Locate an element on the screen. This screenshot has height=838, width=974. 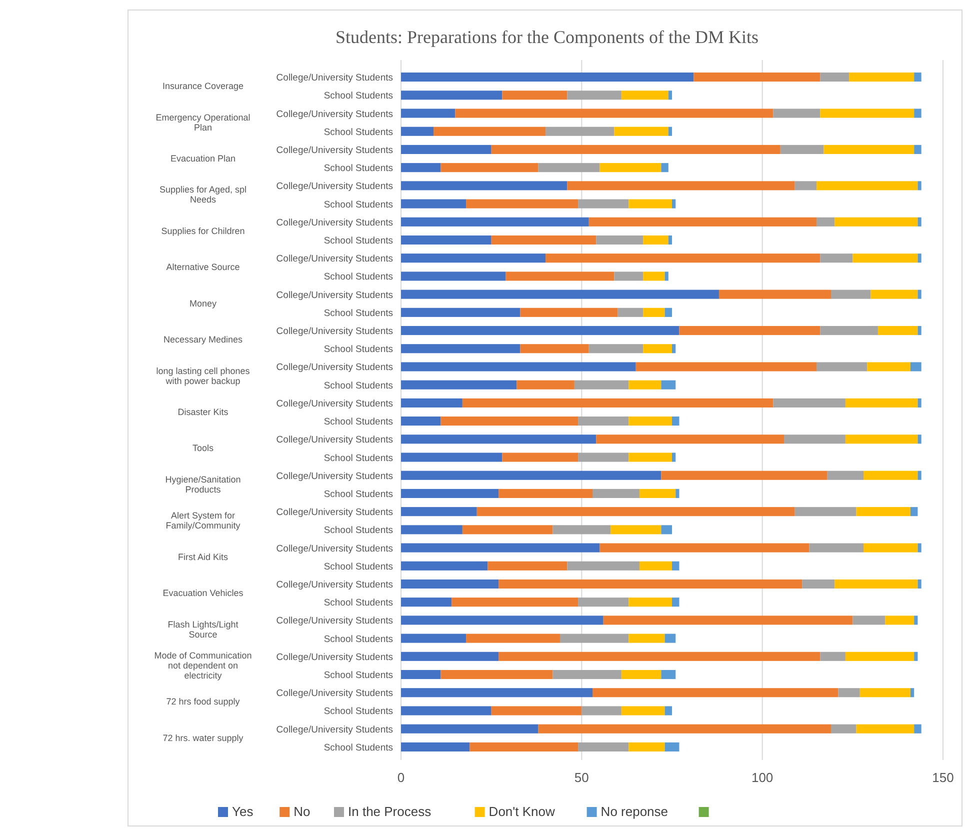
legend-label: Don't Know is located at coordinates (522, 811).